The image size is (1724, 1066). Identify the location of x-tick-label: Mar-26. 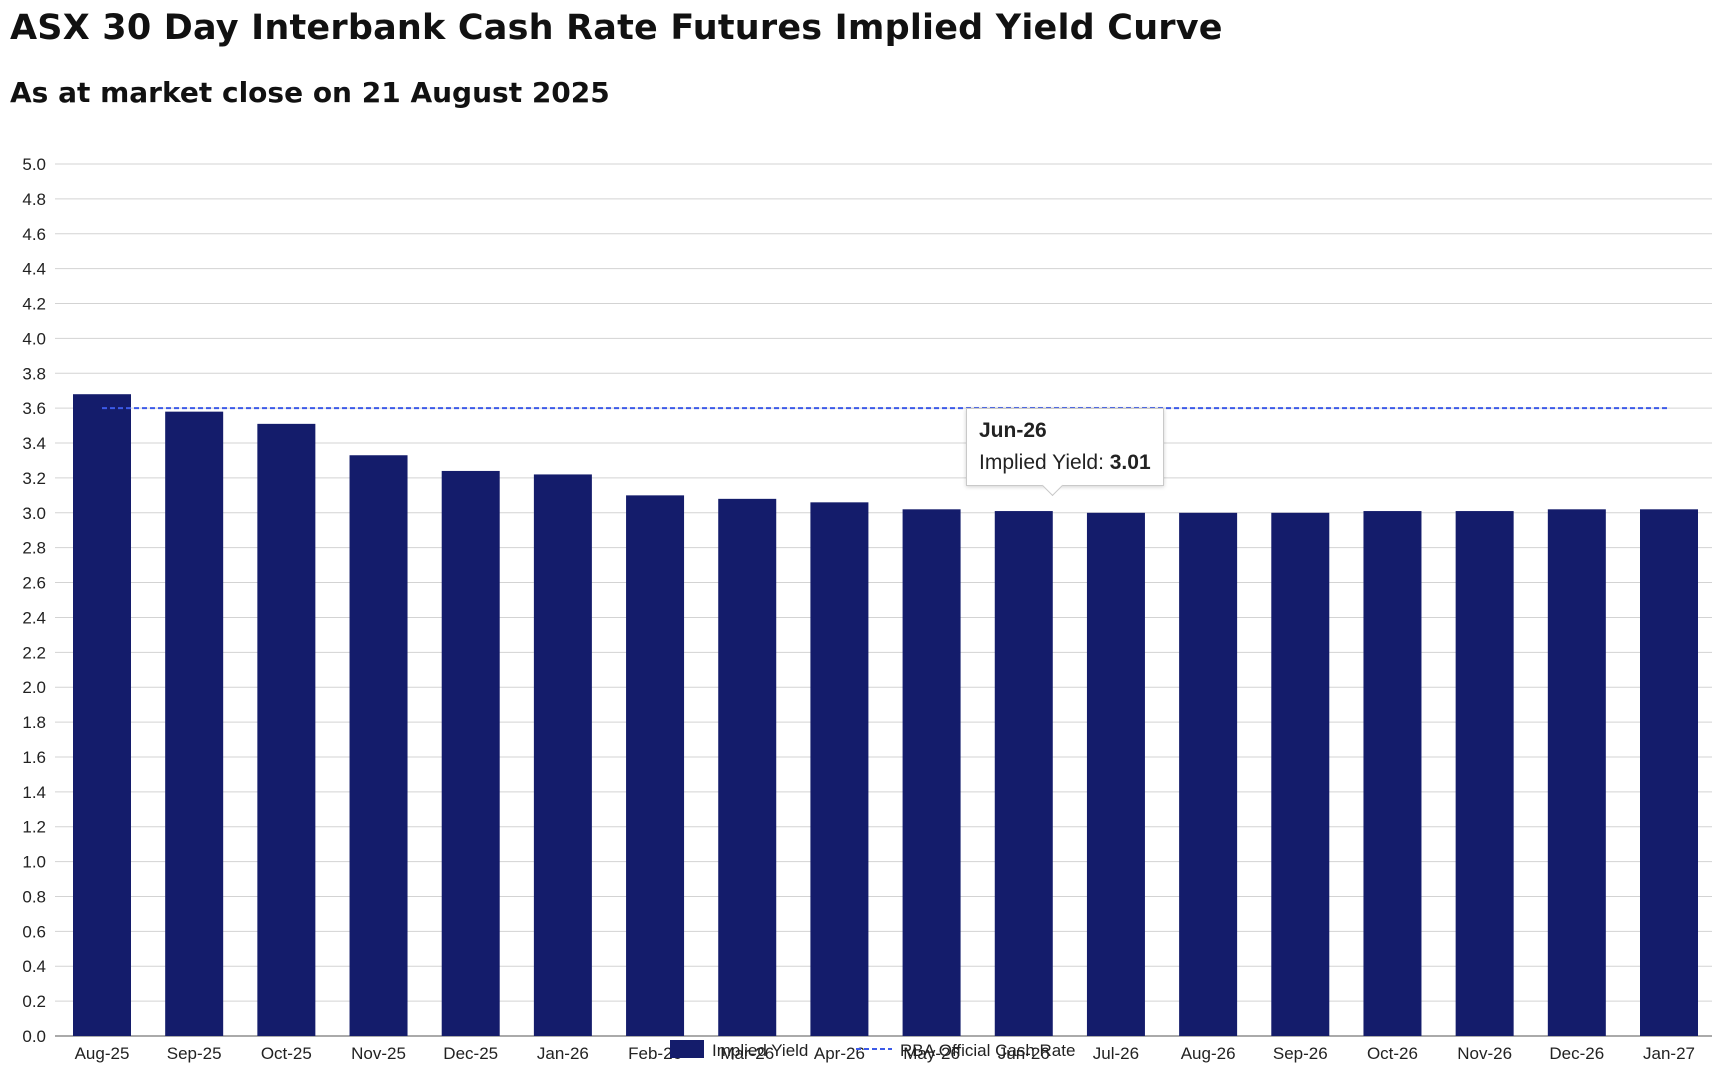
(747, 1053).